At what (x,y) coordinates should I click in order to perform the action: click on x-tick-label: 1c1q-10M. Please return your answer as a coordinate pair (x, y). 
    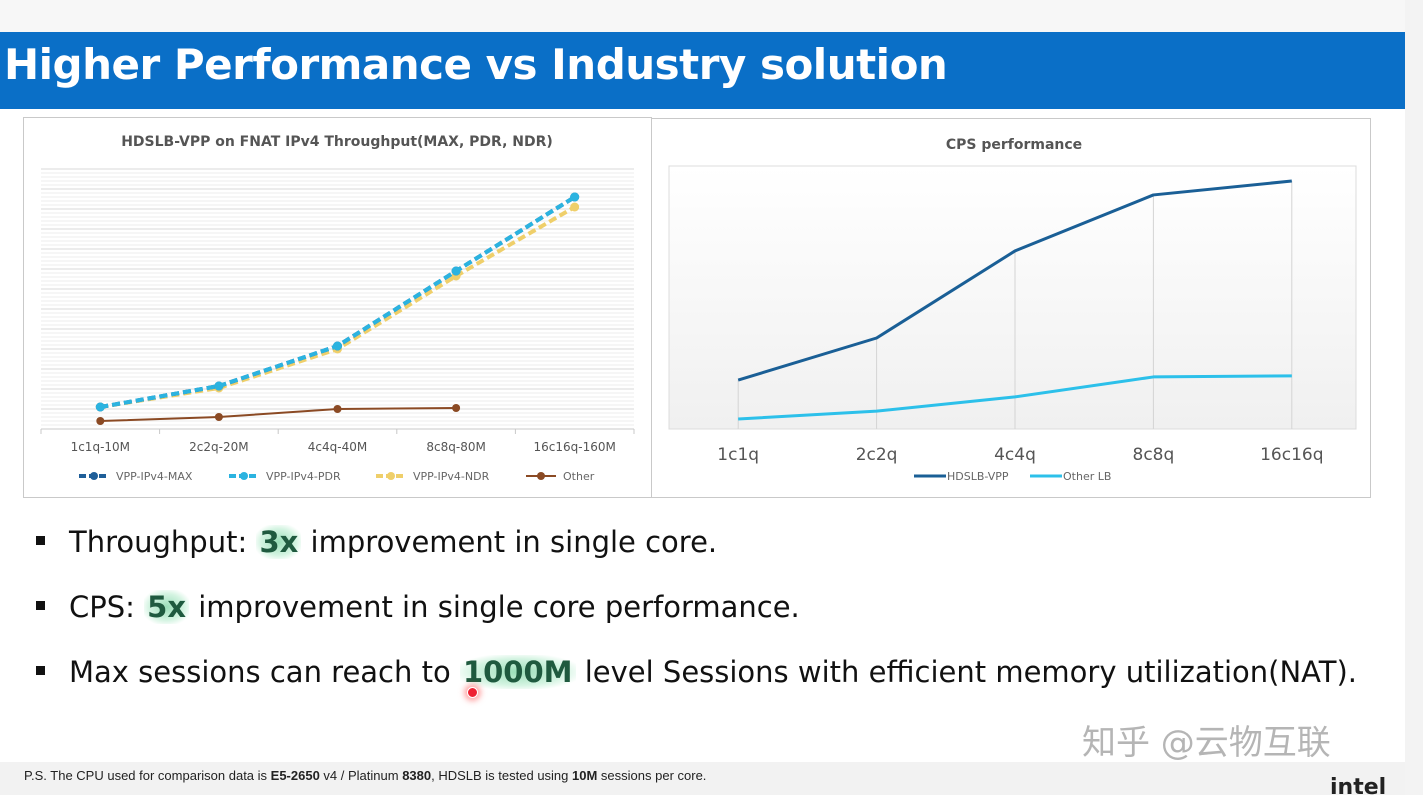
    Looking at the image, I should click on (100, 447).